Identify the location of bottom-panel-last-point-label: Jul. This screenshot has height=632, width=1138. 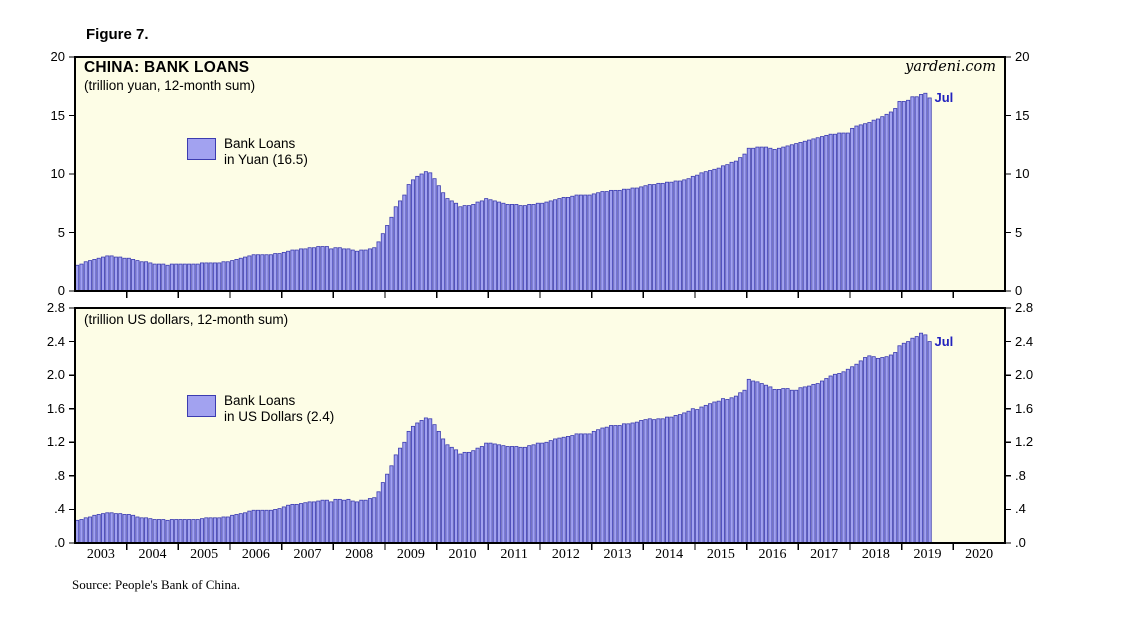
(944, 341).